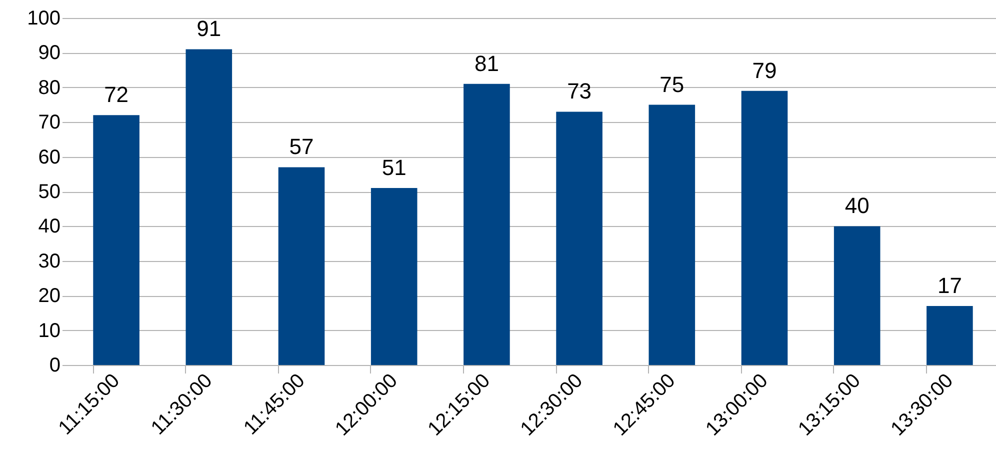  What do you see at coordinates (49, 192) in the screenshot?
I see `y-tick-label: 50` at bounding box center [49, 192].